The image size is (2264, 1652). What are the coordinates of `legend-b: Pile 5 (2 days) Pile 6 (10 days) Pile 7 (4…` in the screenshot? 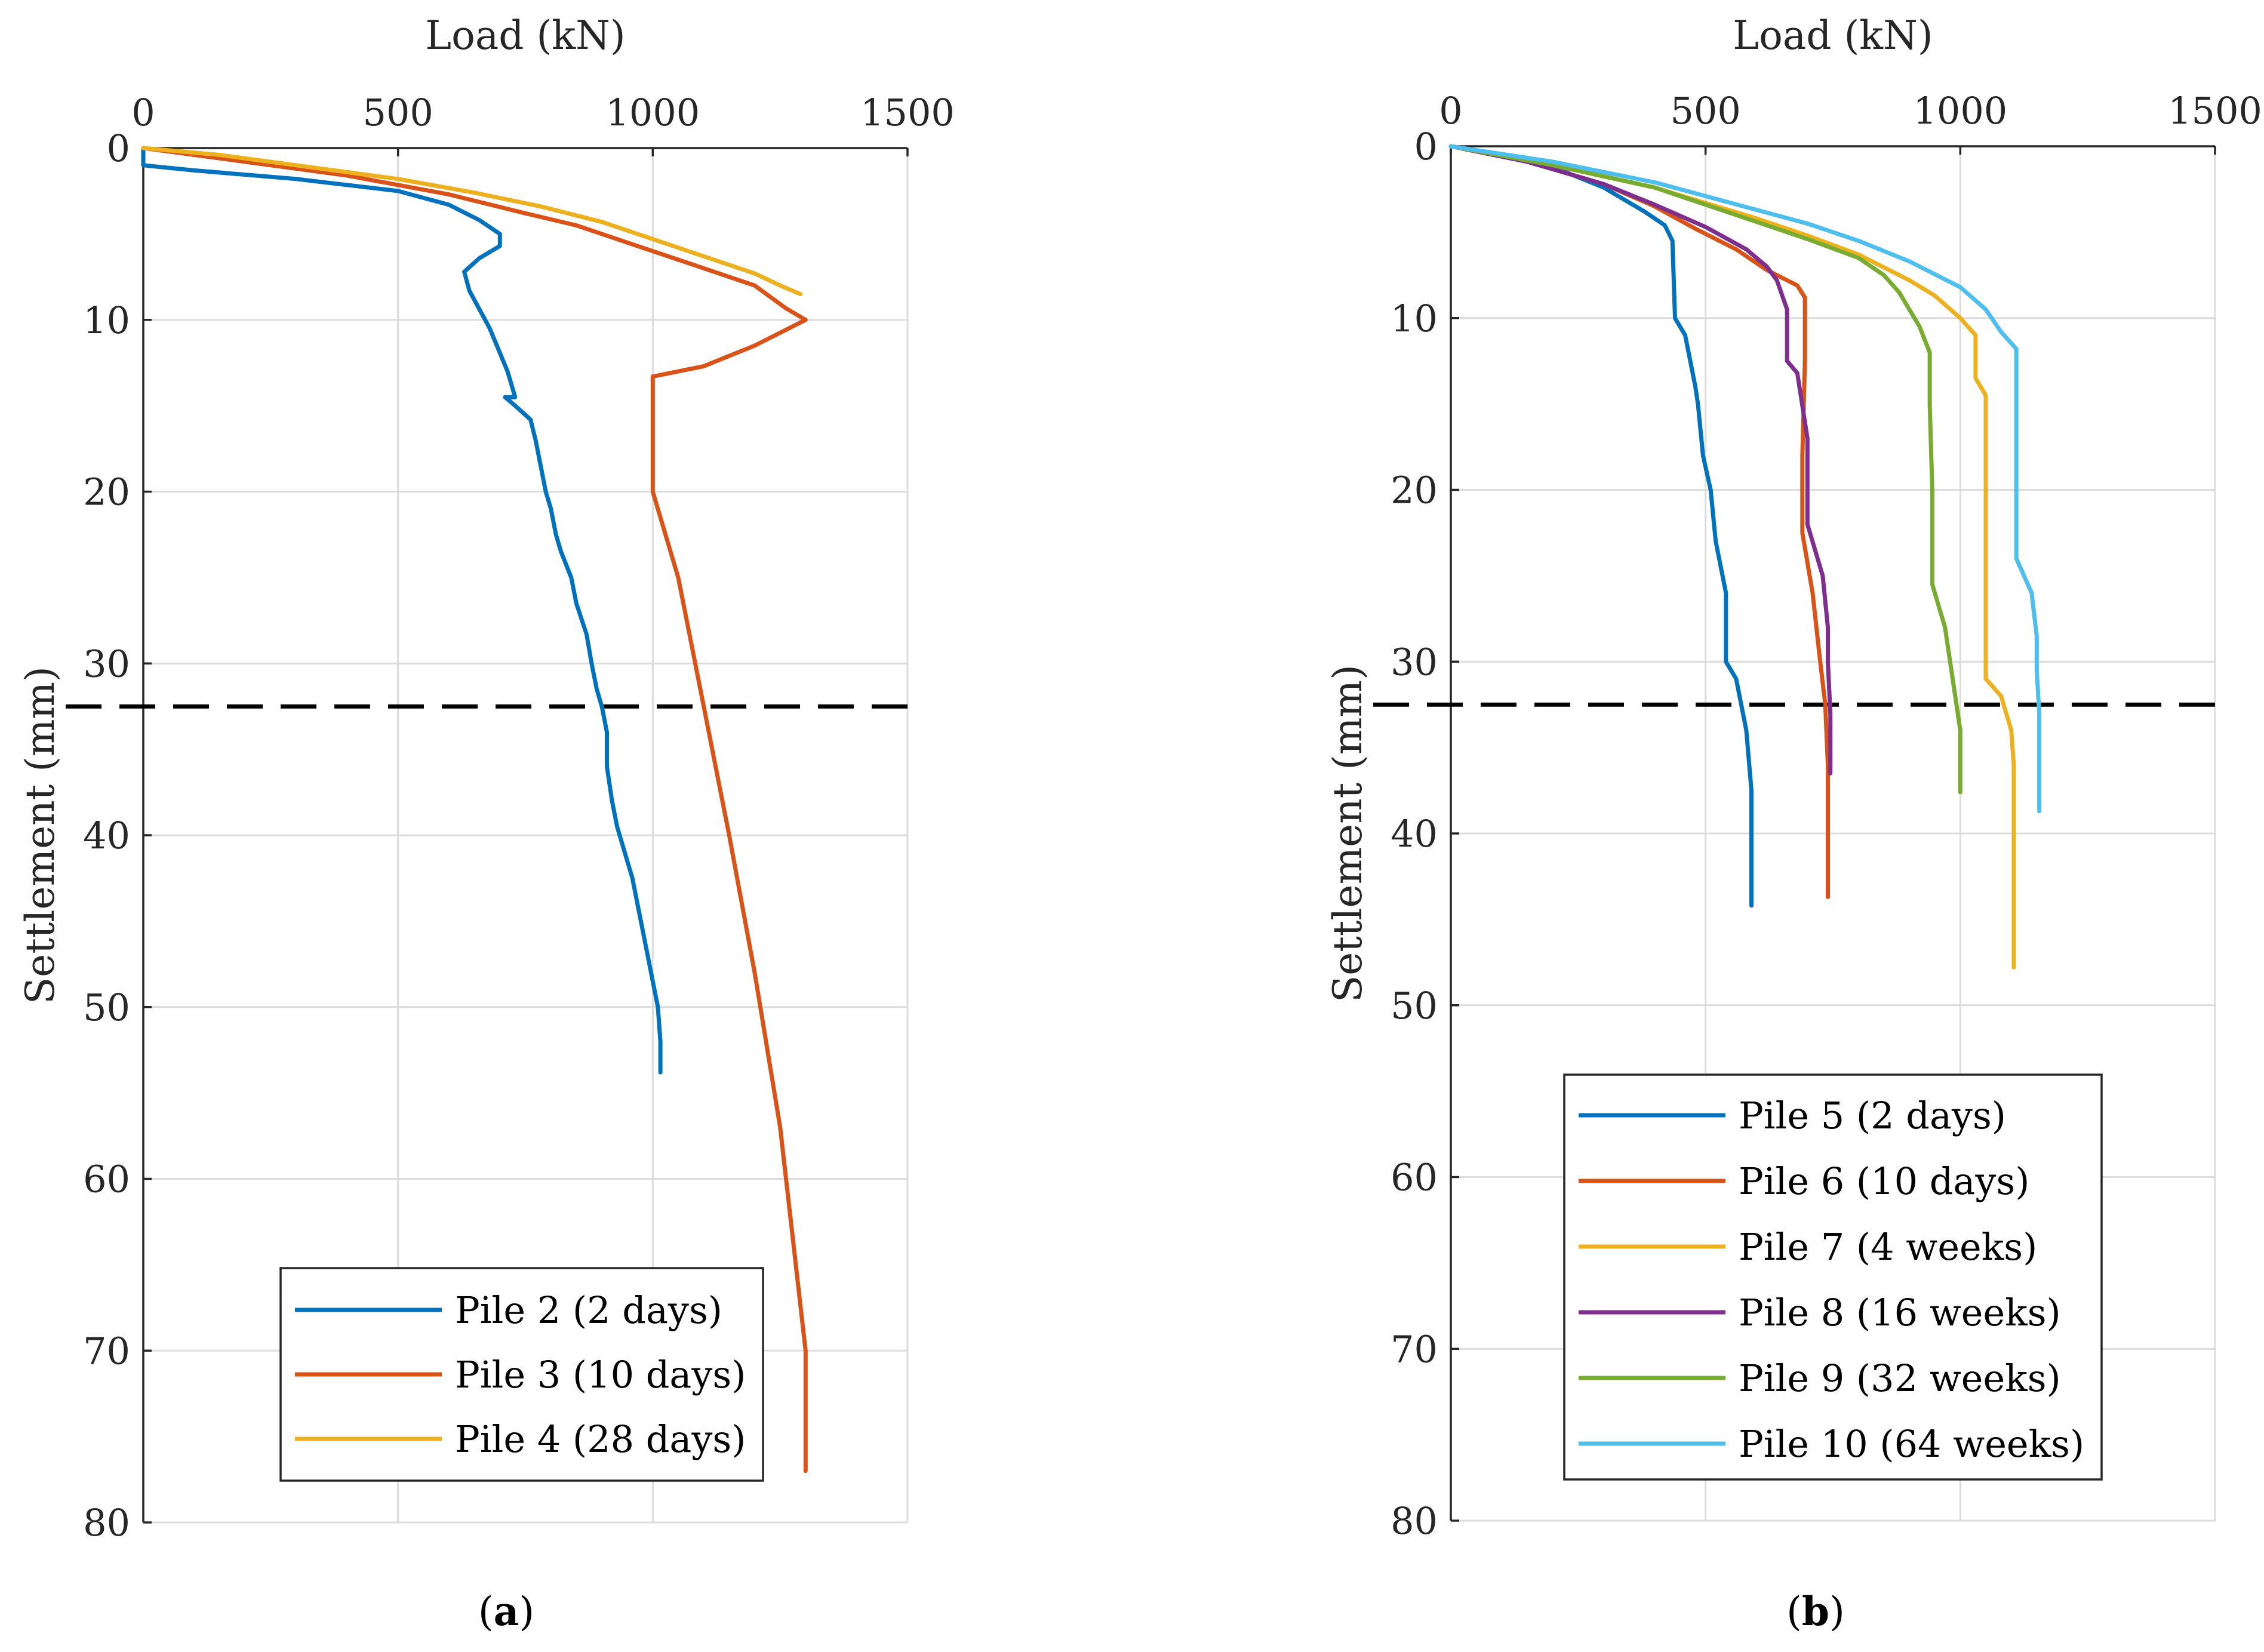 It's located at (1833, 1277).